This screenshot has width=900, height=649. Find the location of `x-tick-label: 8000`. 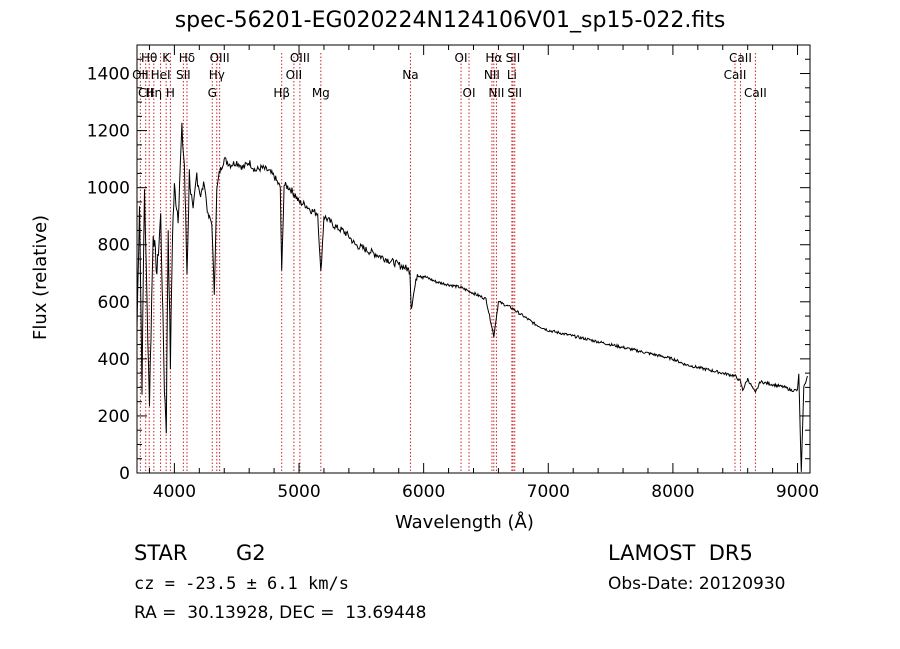

x-tick-label: 8000 is located at coordinates (672, 492).